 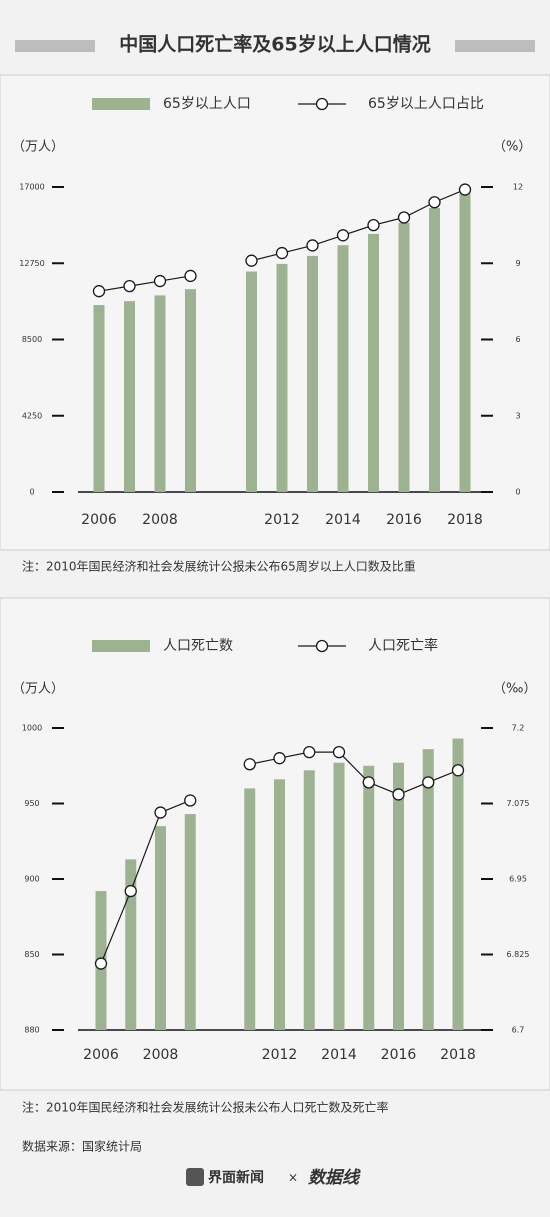 I want to click on axis-unit: （%）, so click(x=512, y=147).